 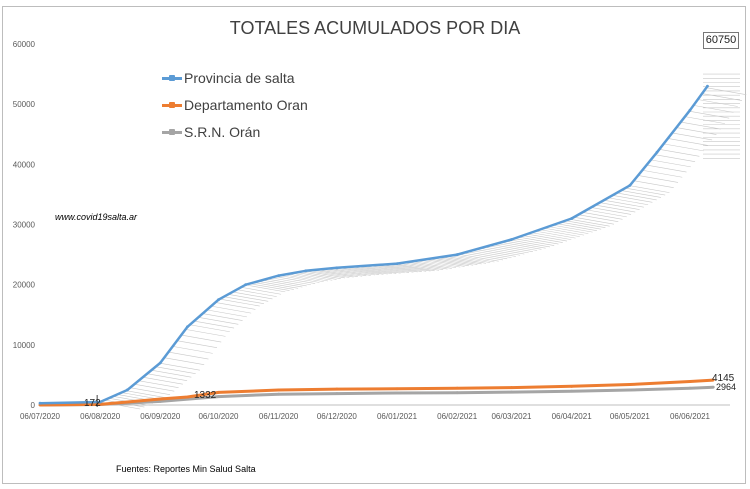 What do you see at coordinates (100, 416) in the screenshot?
I see `x-tick-label: 06/08/2020` at bounding box center [100, 416].